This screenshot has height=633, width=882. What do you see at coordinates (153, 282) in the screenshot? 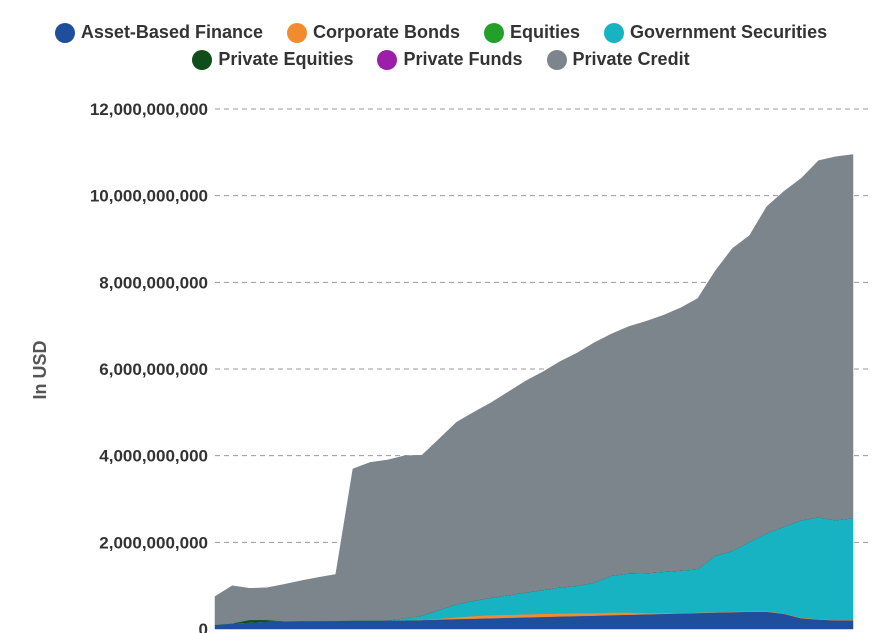
I see `y-tick-label-4: 8,000,000,000` at bounding box center [153, 282].